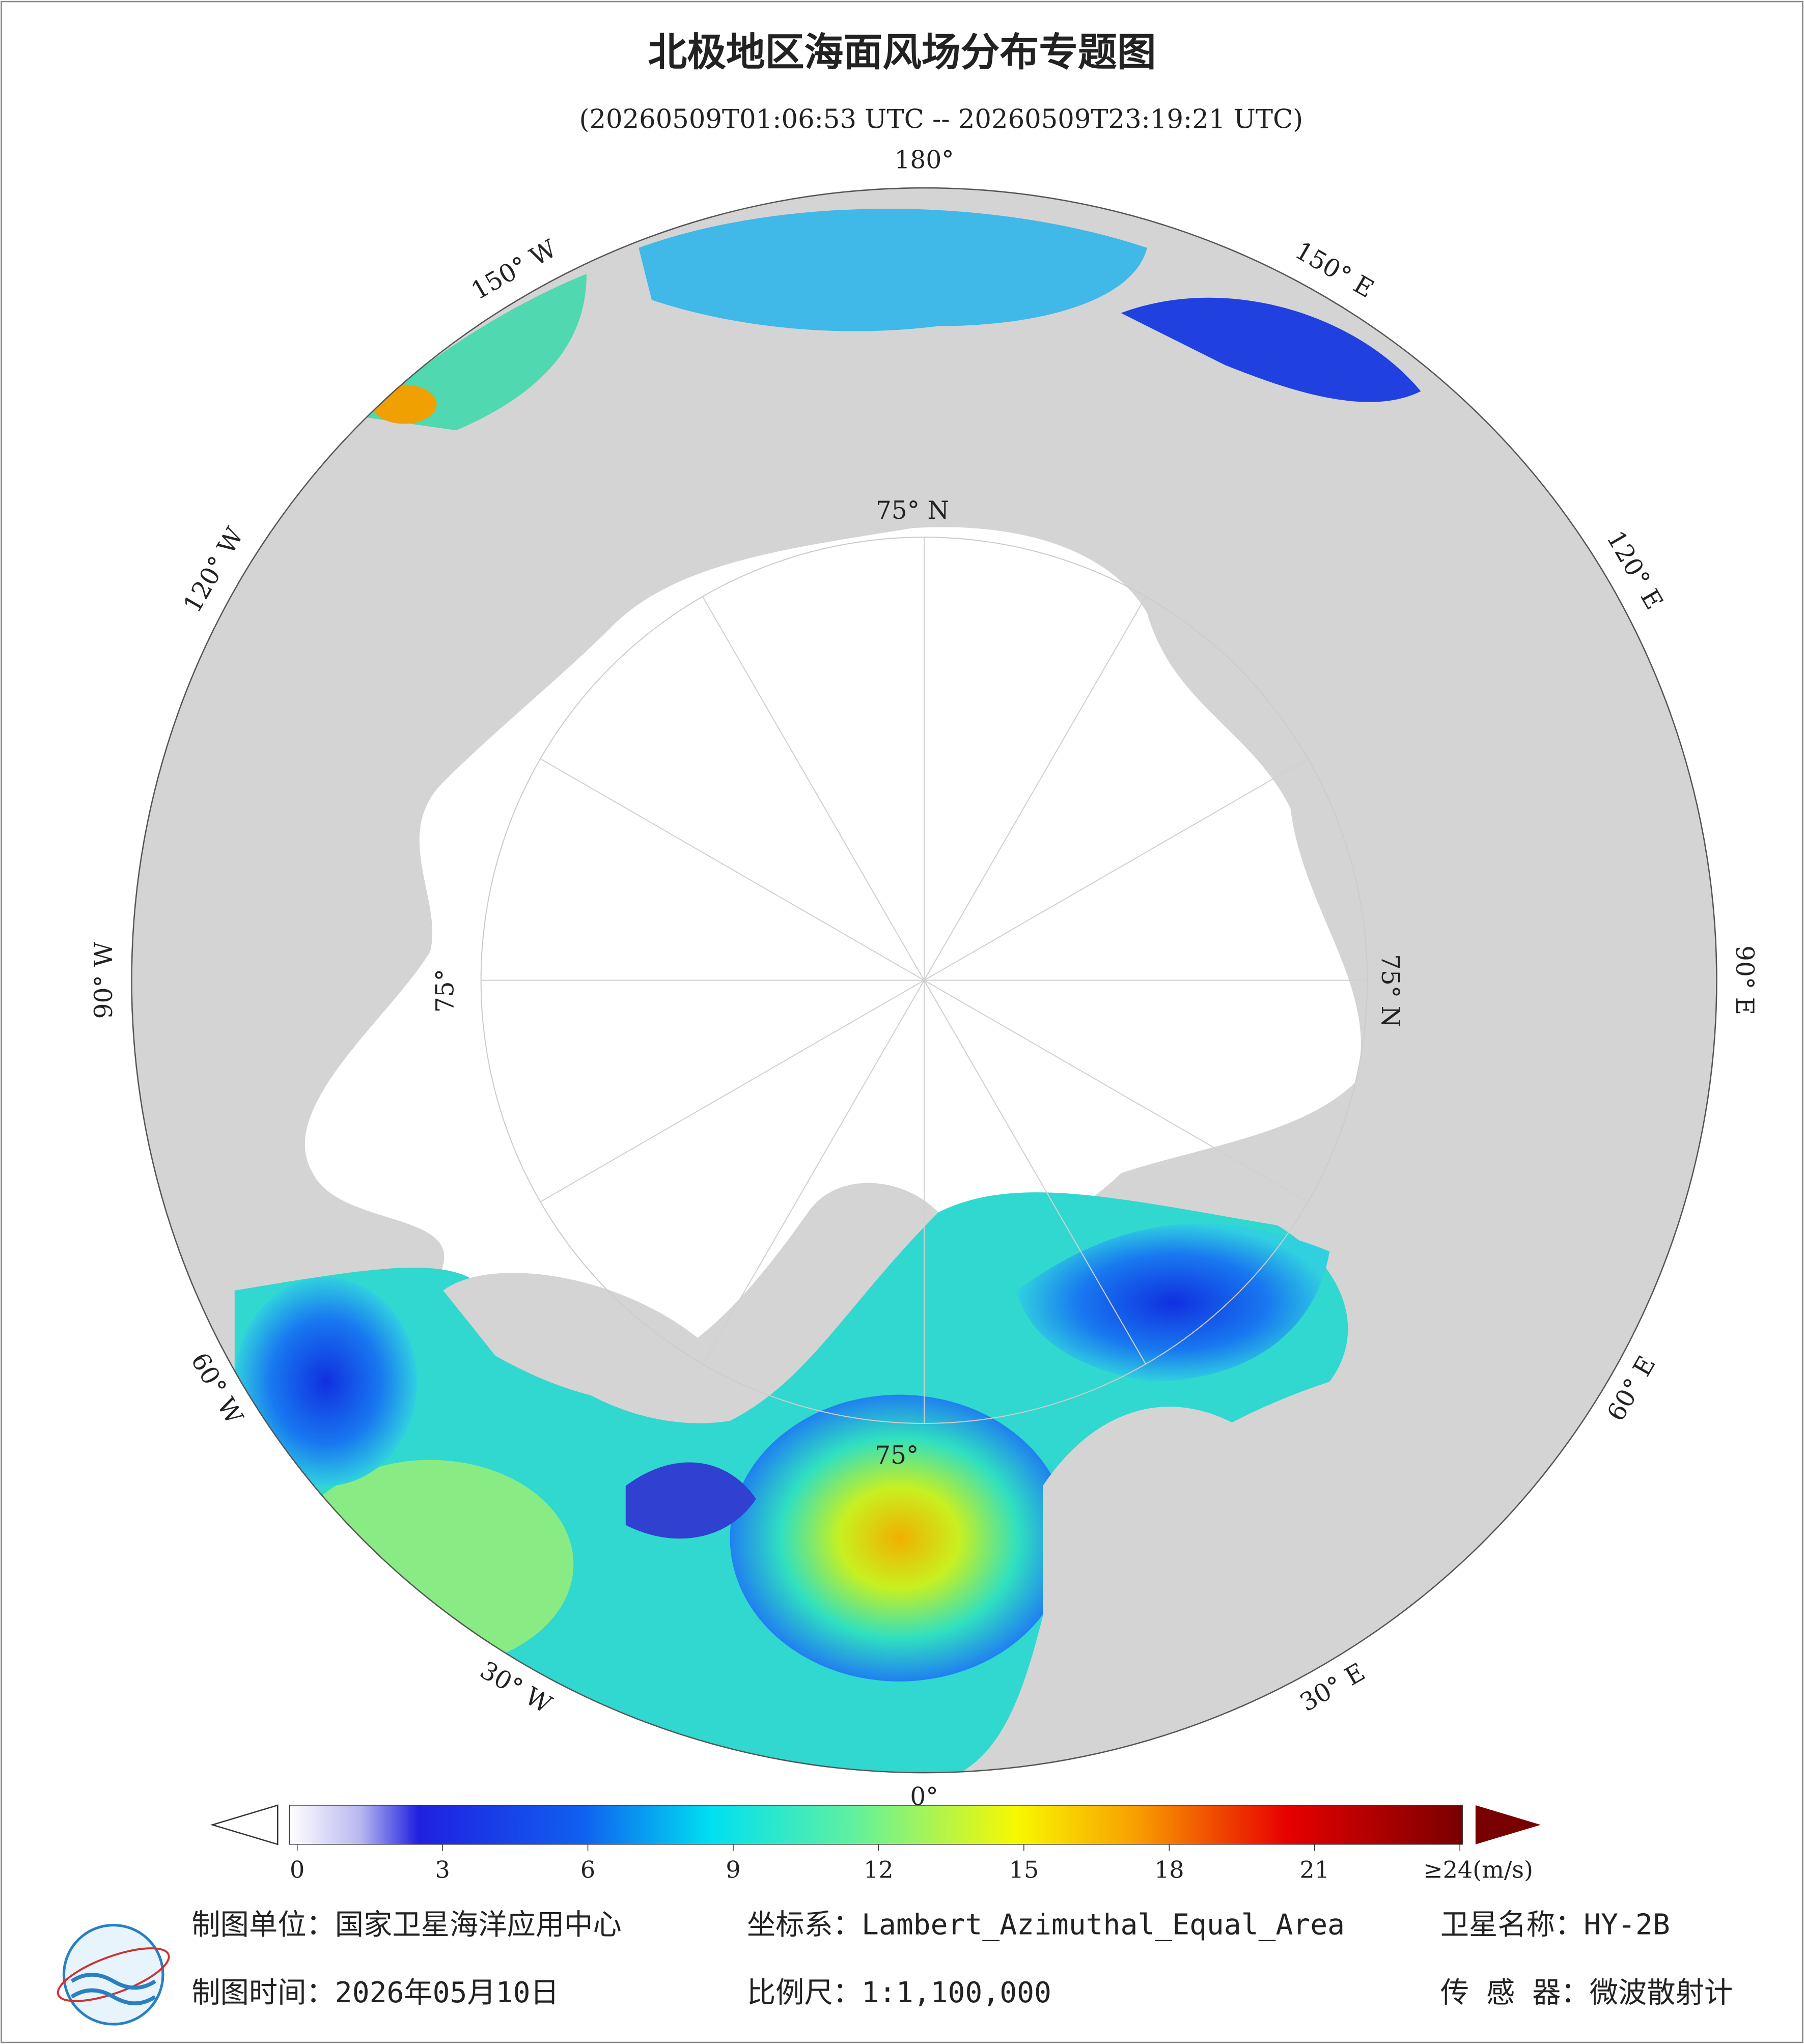  Describe the element at coordinates (1169, 1870) in the screenshot. I see `colorbar-tick-label: 18` at that location.